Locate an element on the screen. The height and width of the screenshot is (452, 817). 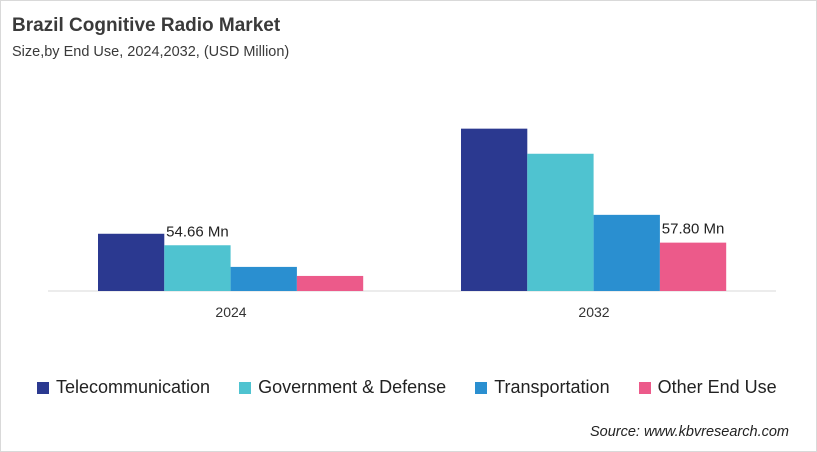
bar-government-defense-2024 is located at coordinates (197, 268).